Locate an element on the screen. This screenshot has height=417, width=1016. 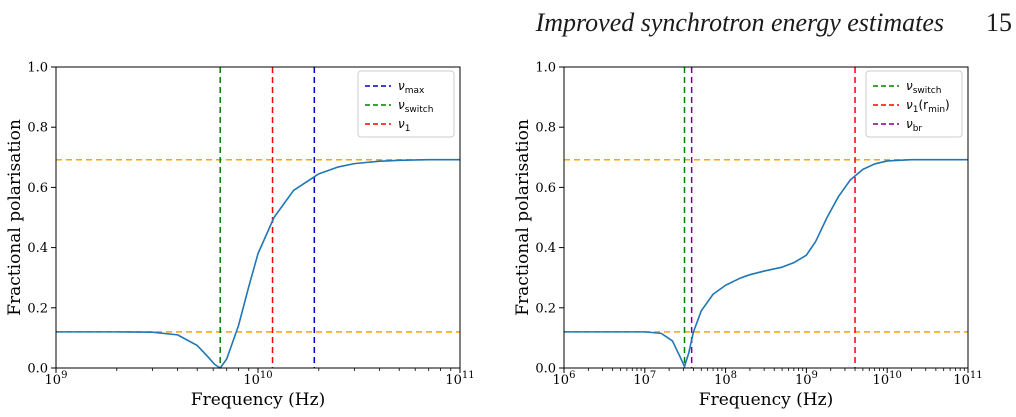
legend-label-1: ν1(rmin) is located at coordinates (928, 106).